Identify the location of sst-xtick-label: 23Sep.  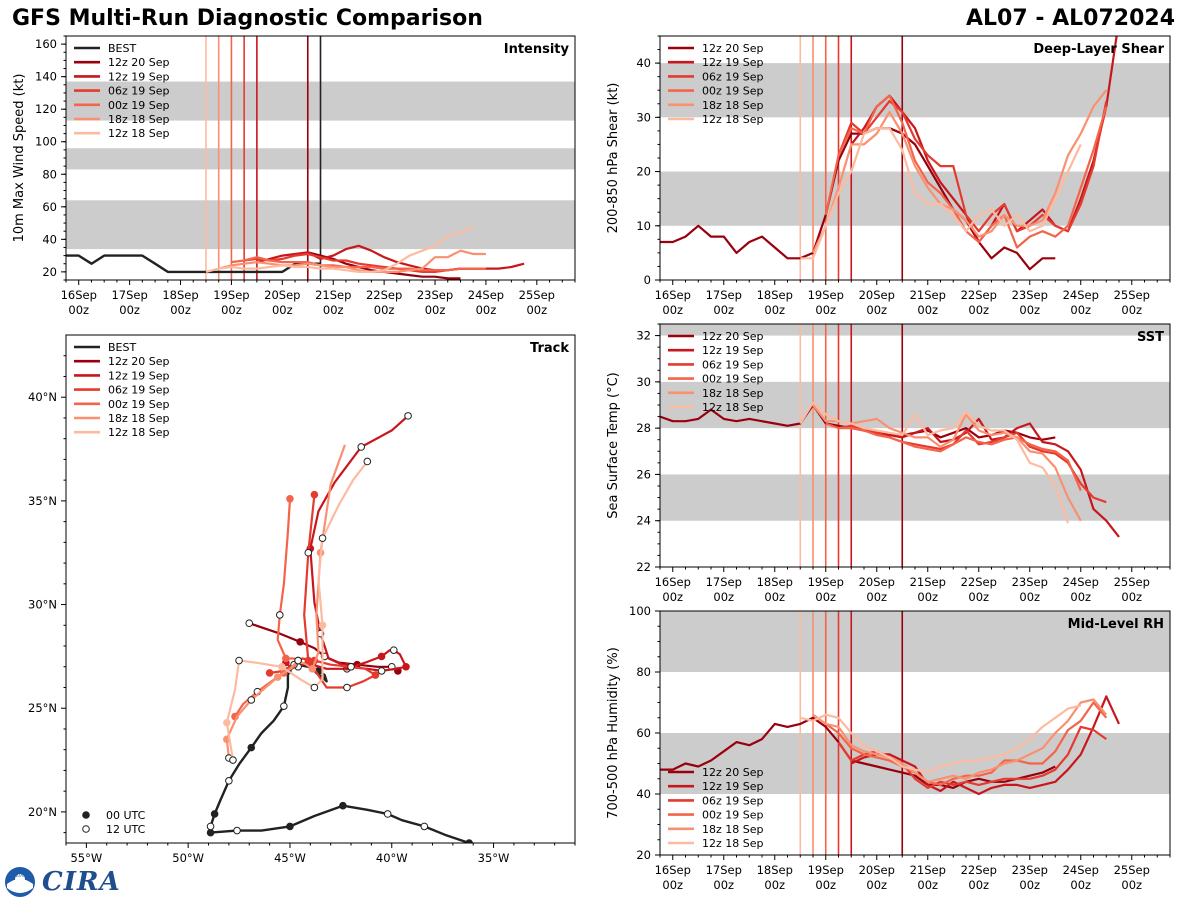
(1030, 582).